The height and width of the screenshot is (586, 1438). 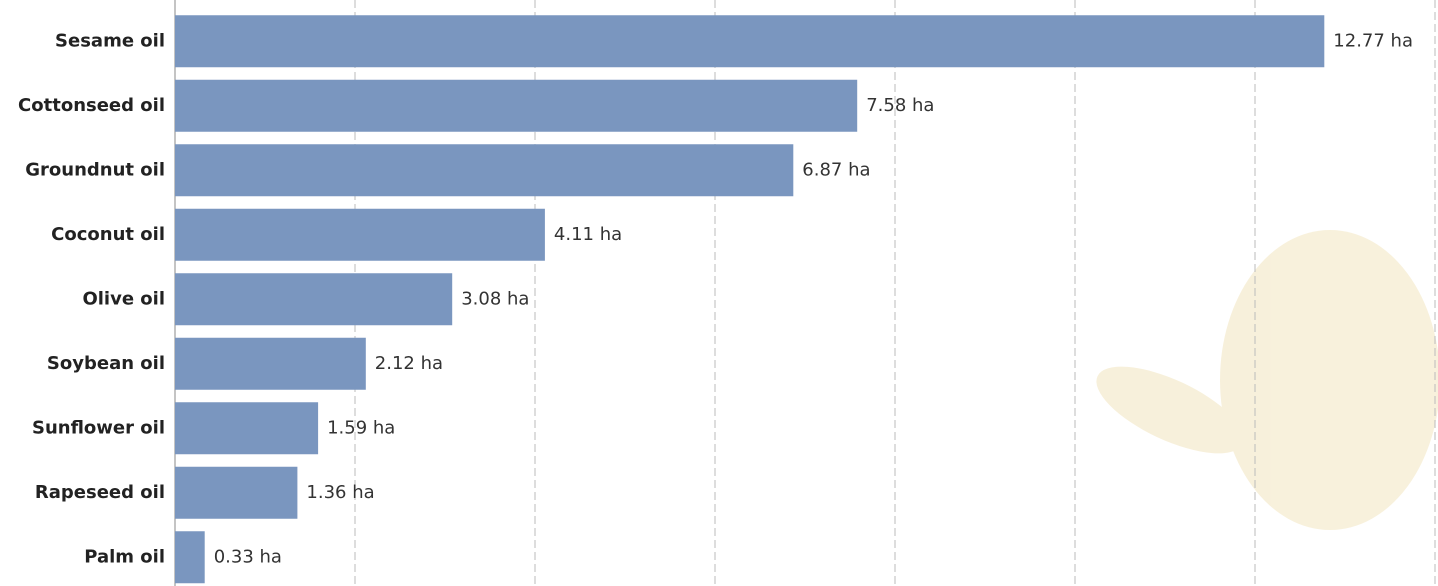 What do you see at coordinates (588, 234) in the screenshot?
I see `value-label: 4.11 ha` at bounding box center [588, 234].